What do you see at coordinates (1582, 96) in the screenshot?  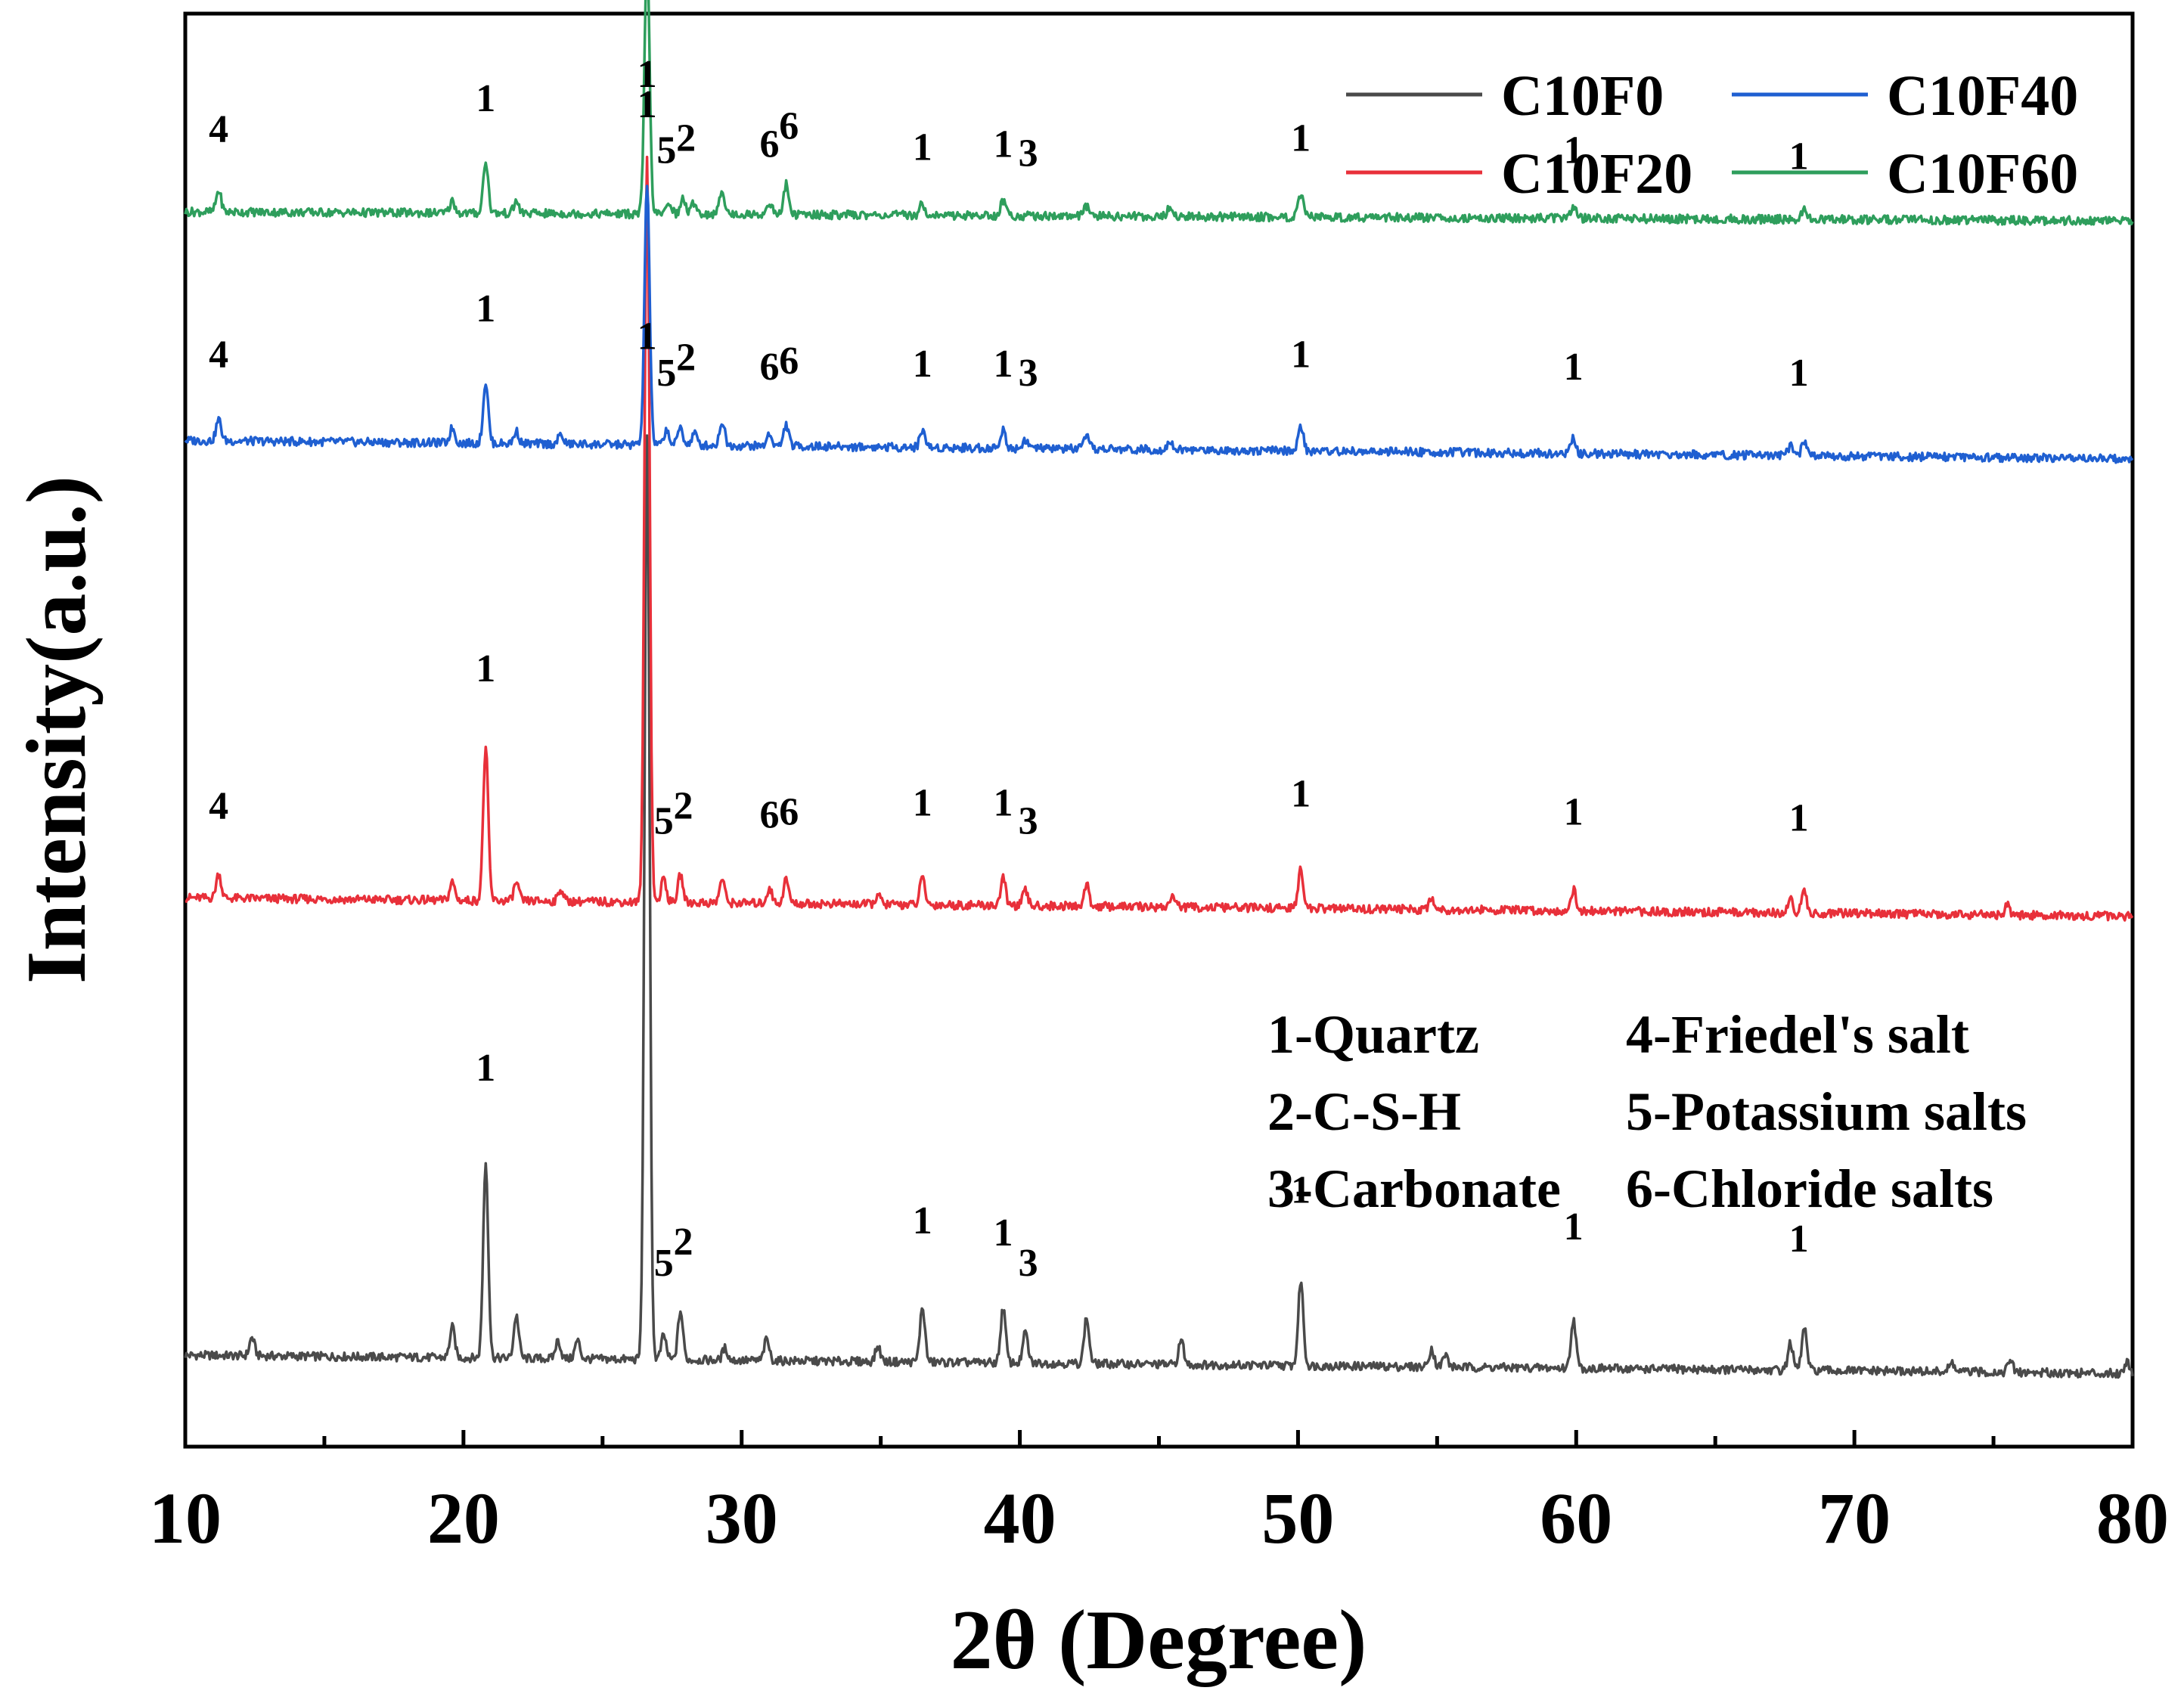 I see `legend-label-c10f0: C10F0` at bounding box center [1582, 96].